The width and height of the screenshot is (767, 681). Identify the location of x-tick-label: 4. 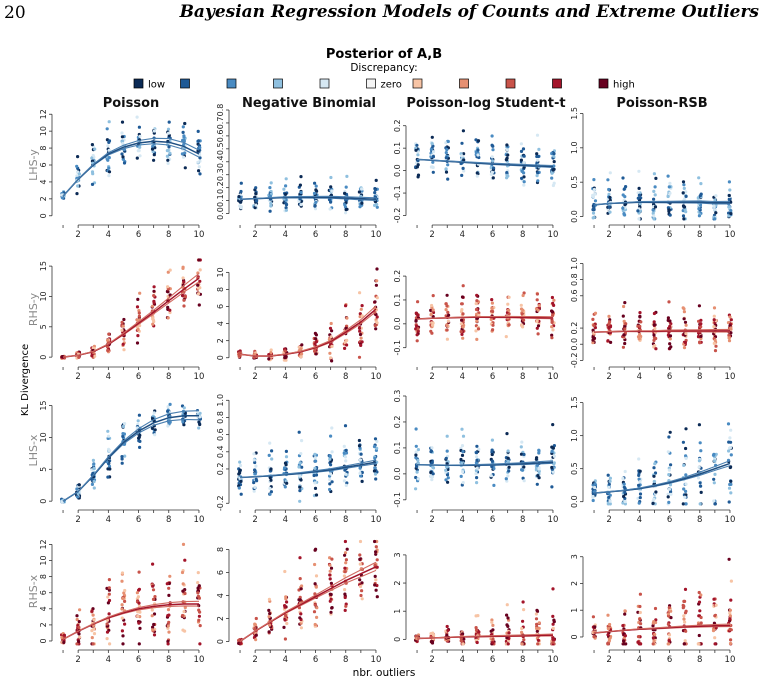
(639, 520).